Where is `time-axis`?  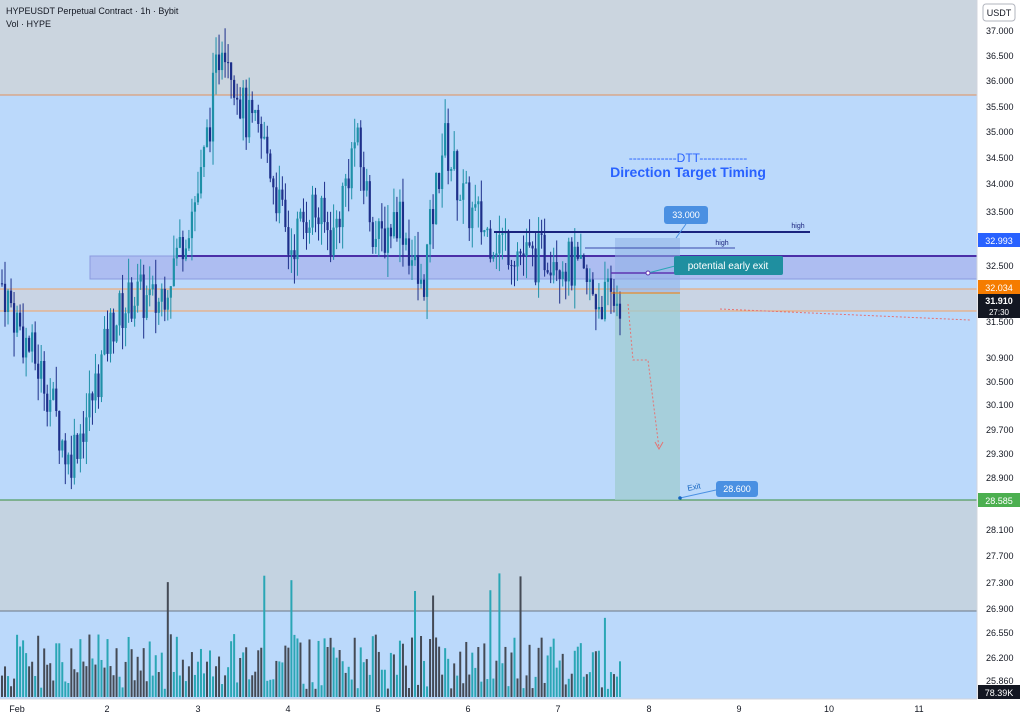 time-axis is located at coordinates (512, 709).